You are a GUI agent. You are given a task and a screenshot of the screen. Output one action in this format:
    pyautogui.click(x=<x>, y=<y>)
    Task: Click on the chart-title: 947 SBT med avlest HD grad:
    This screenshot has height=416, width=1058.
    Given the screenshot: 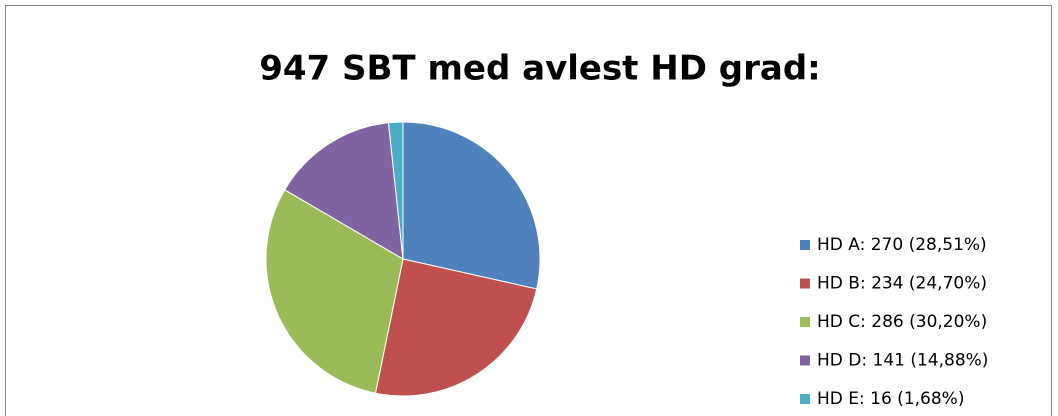 What is the action you would take?
    pyautogui.click(x=540, y=69)
    